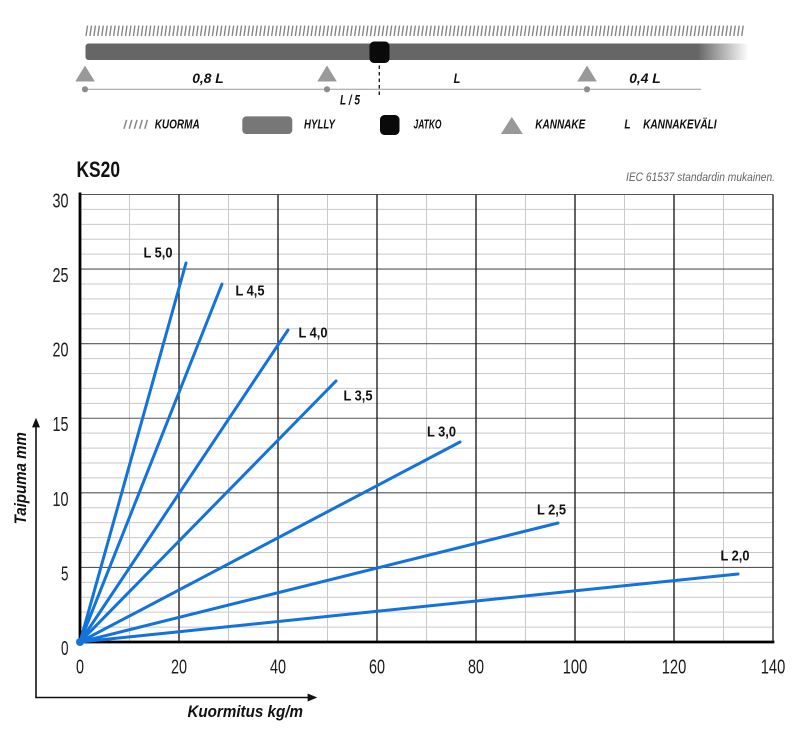 The image size is (800, 736). What do you see at coordinates (245, 711) in the screenshot?
I see `svg-text: Kuormitus kg/m` at bounding box center [245, 711].